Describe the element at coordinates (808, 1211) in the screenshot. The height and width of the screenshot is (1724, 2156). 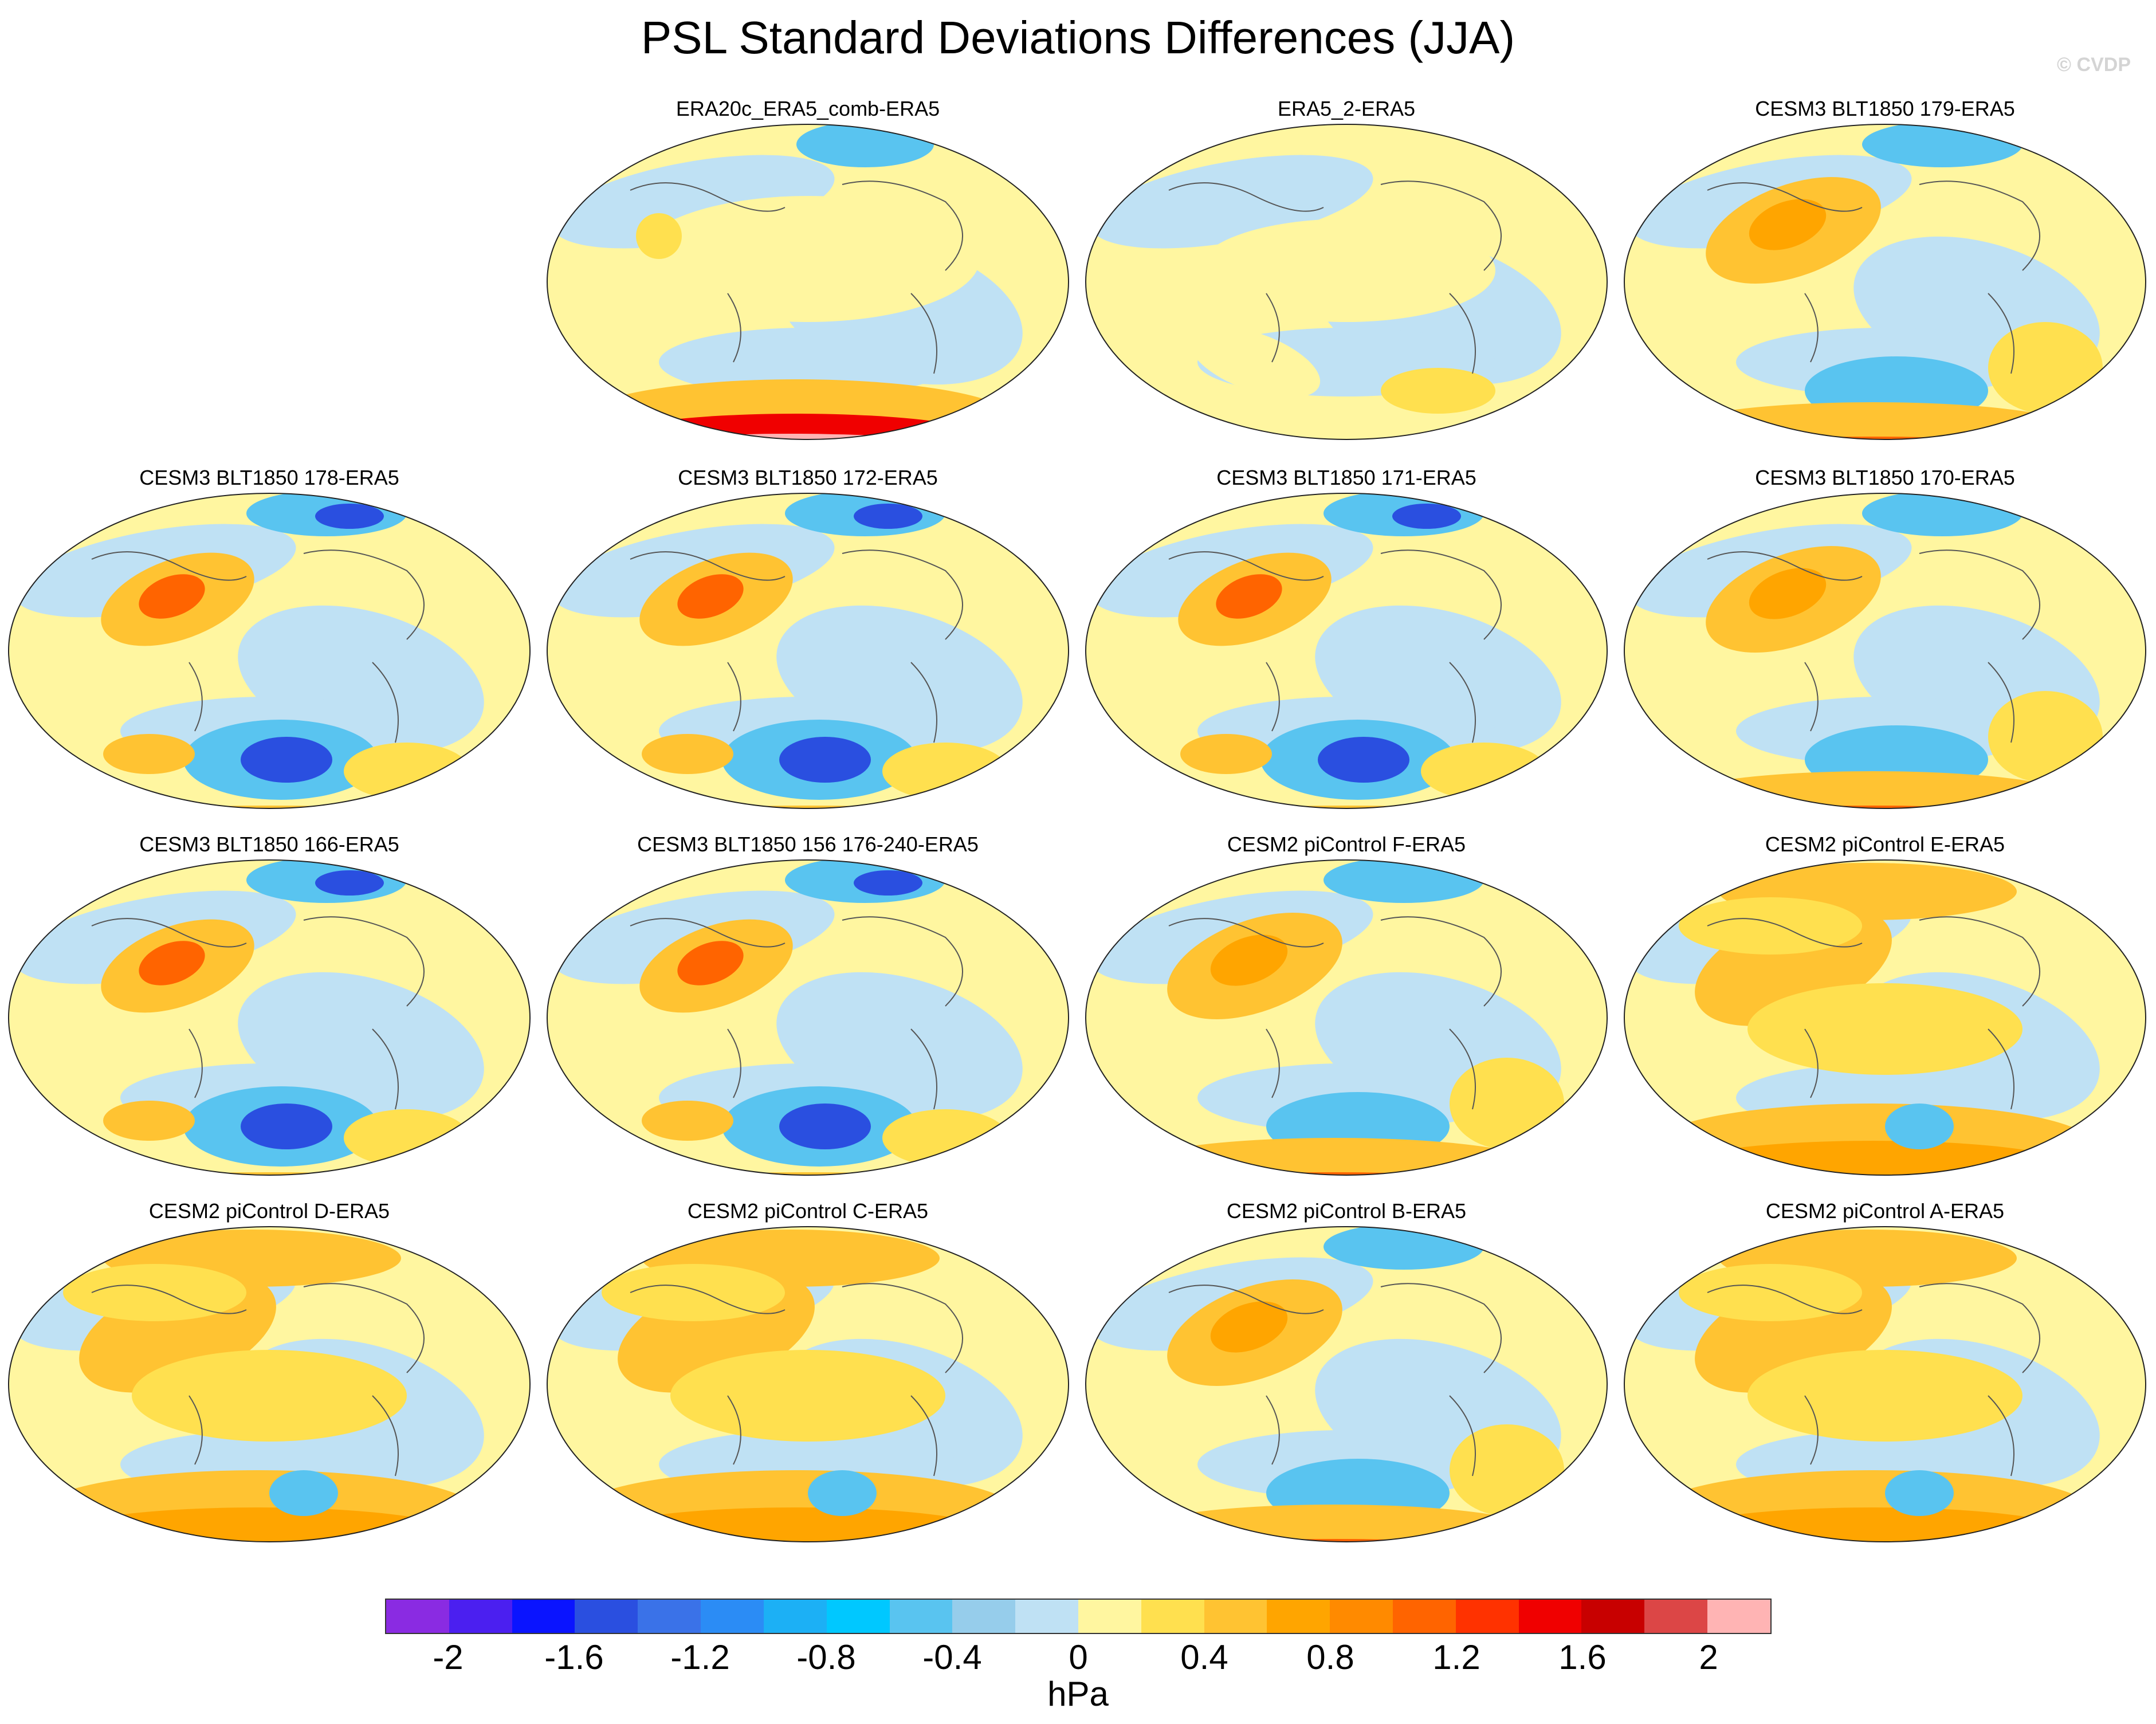
I see `panel-title: CESM2 piControl C-ERA5` at that location.